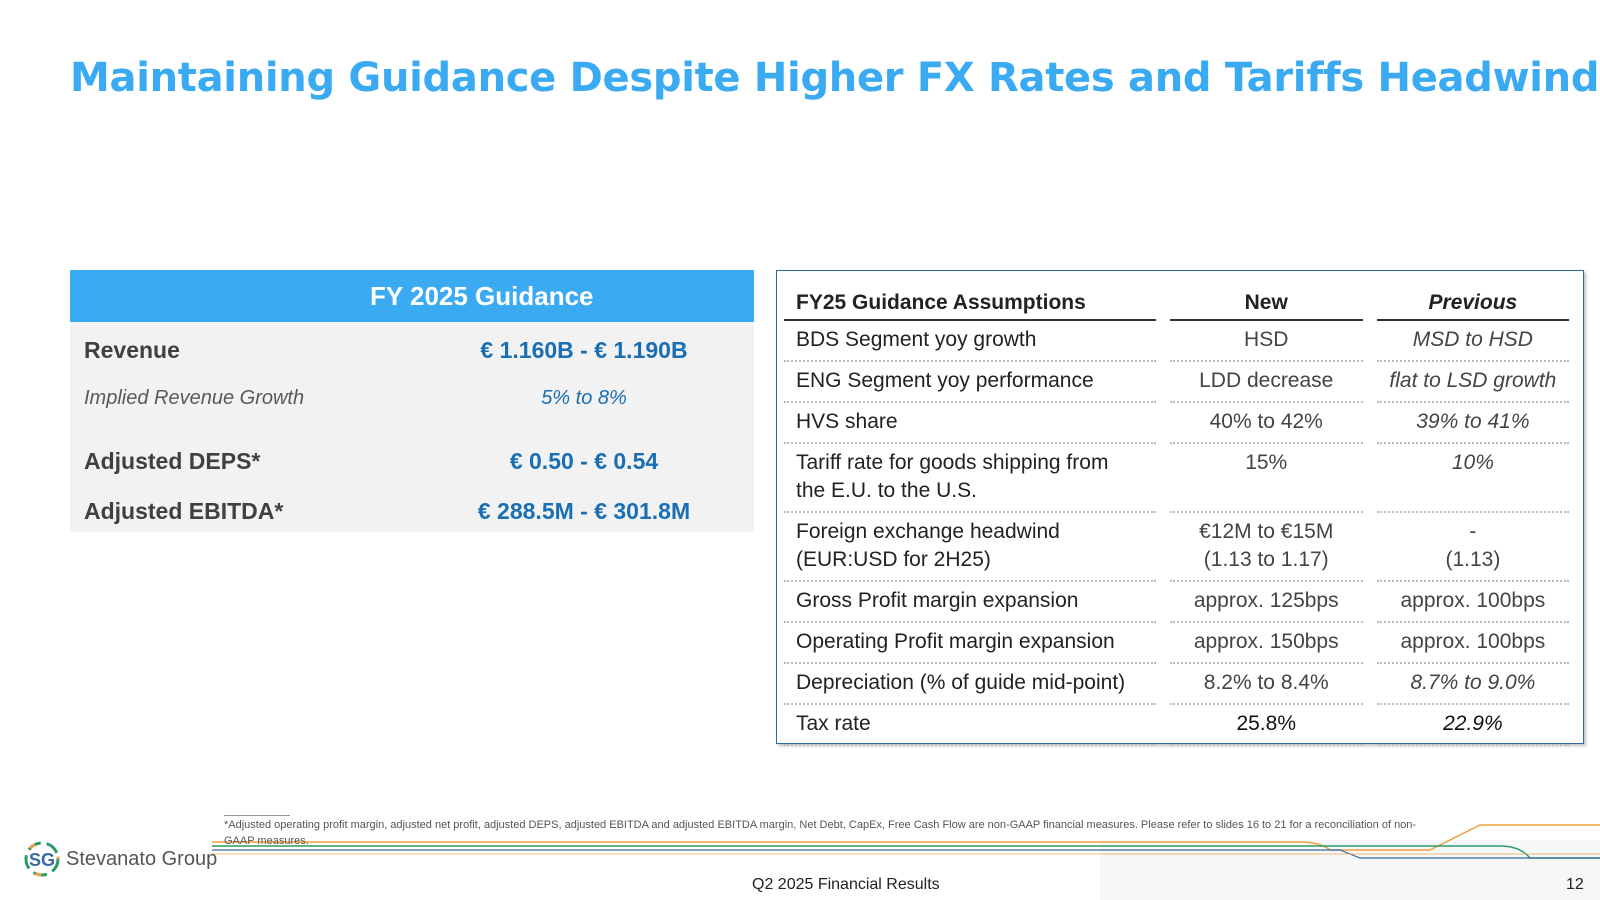 This screenshot has width=1600, height=900. Describe the element at coordinates (412, 511) in the screenshot. I see `guidance-row-adjusted-ebitda: Adjusted EBITDA* € 288.5M - € 301.8M` at that location.